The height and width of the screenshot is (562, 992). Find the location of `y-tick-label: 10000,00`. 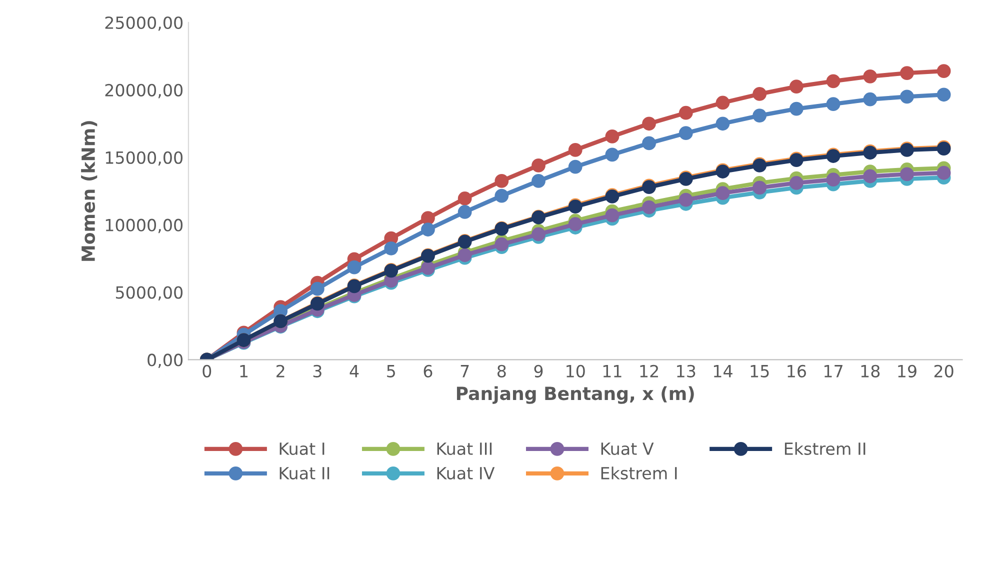

y-tick-label: 10000,00 is located at coordinates (144, 226).